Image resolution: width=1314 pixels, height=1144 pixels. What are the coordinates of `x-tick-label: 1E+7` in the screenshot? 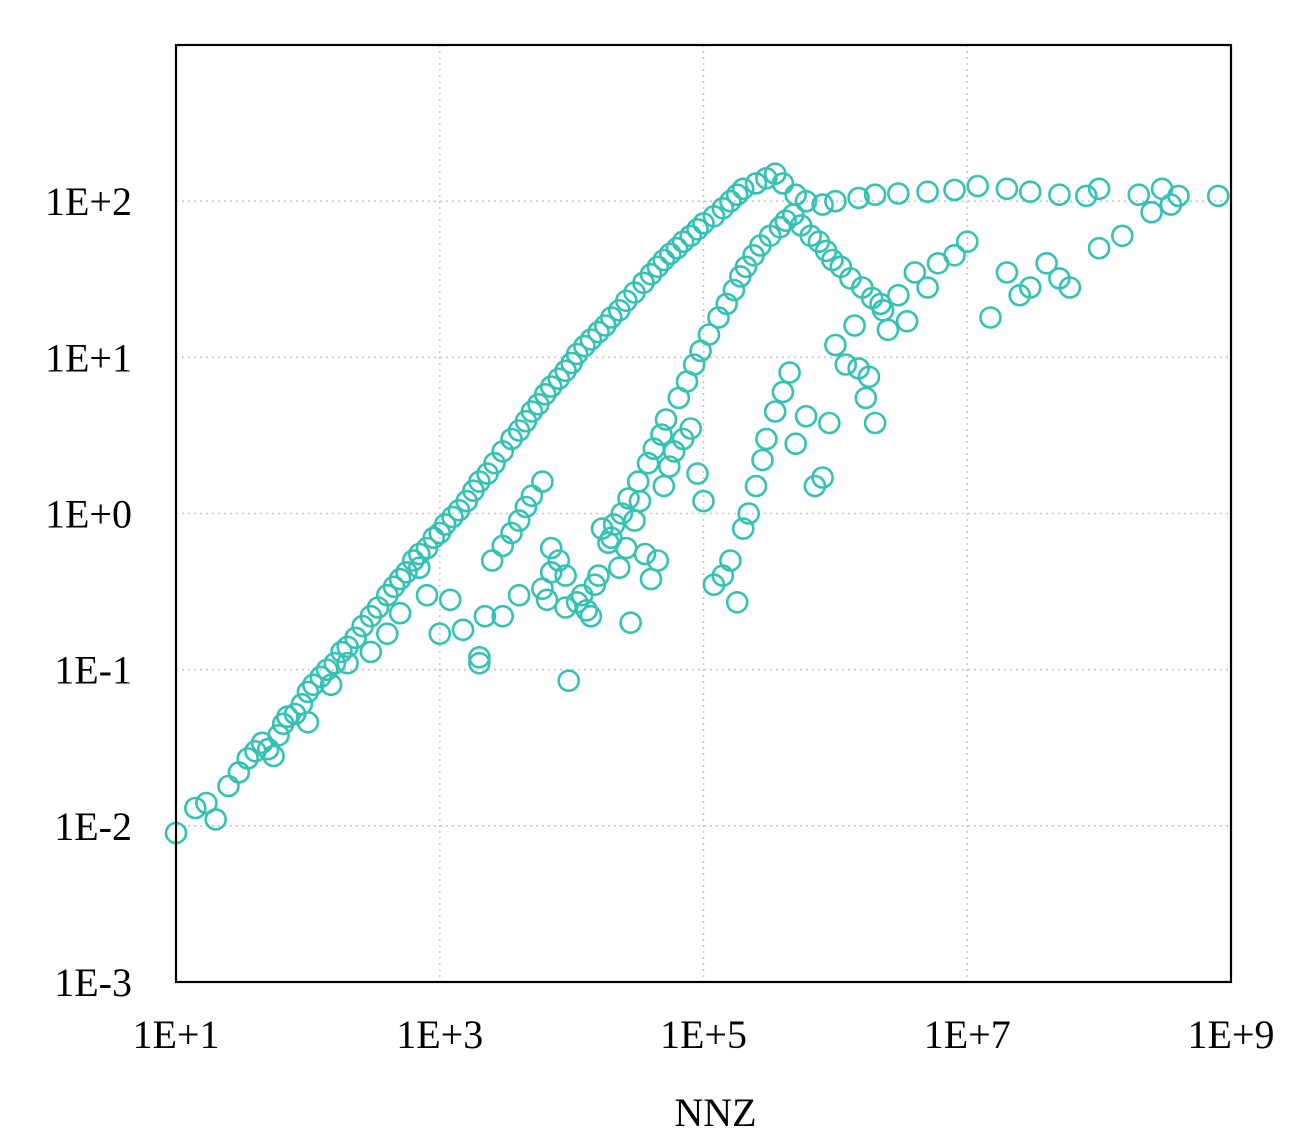 It's located at (967, 1034).